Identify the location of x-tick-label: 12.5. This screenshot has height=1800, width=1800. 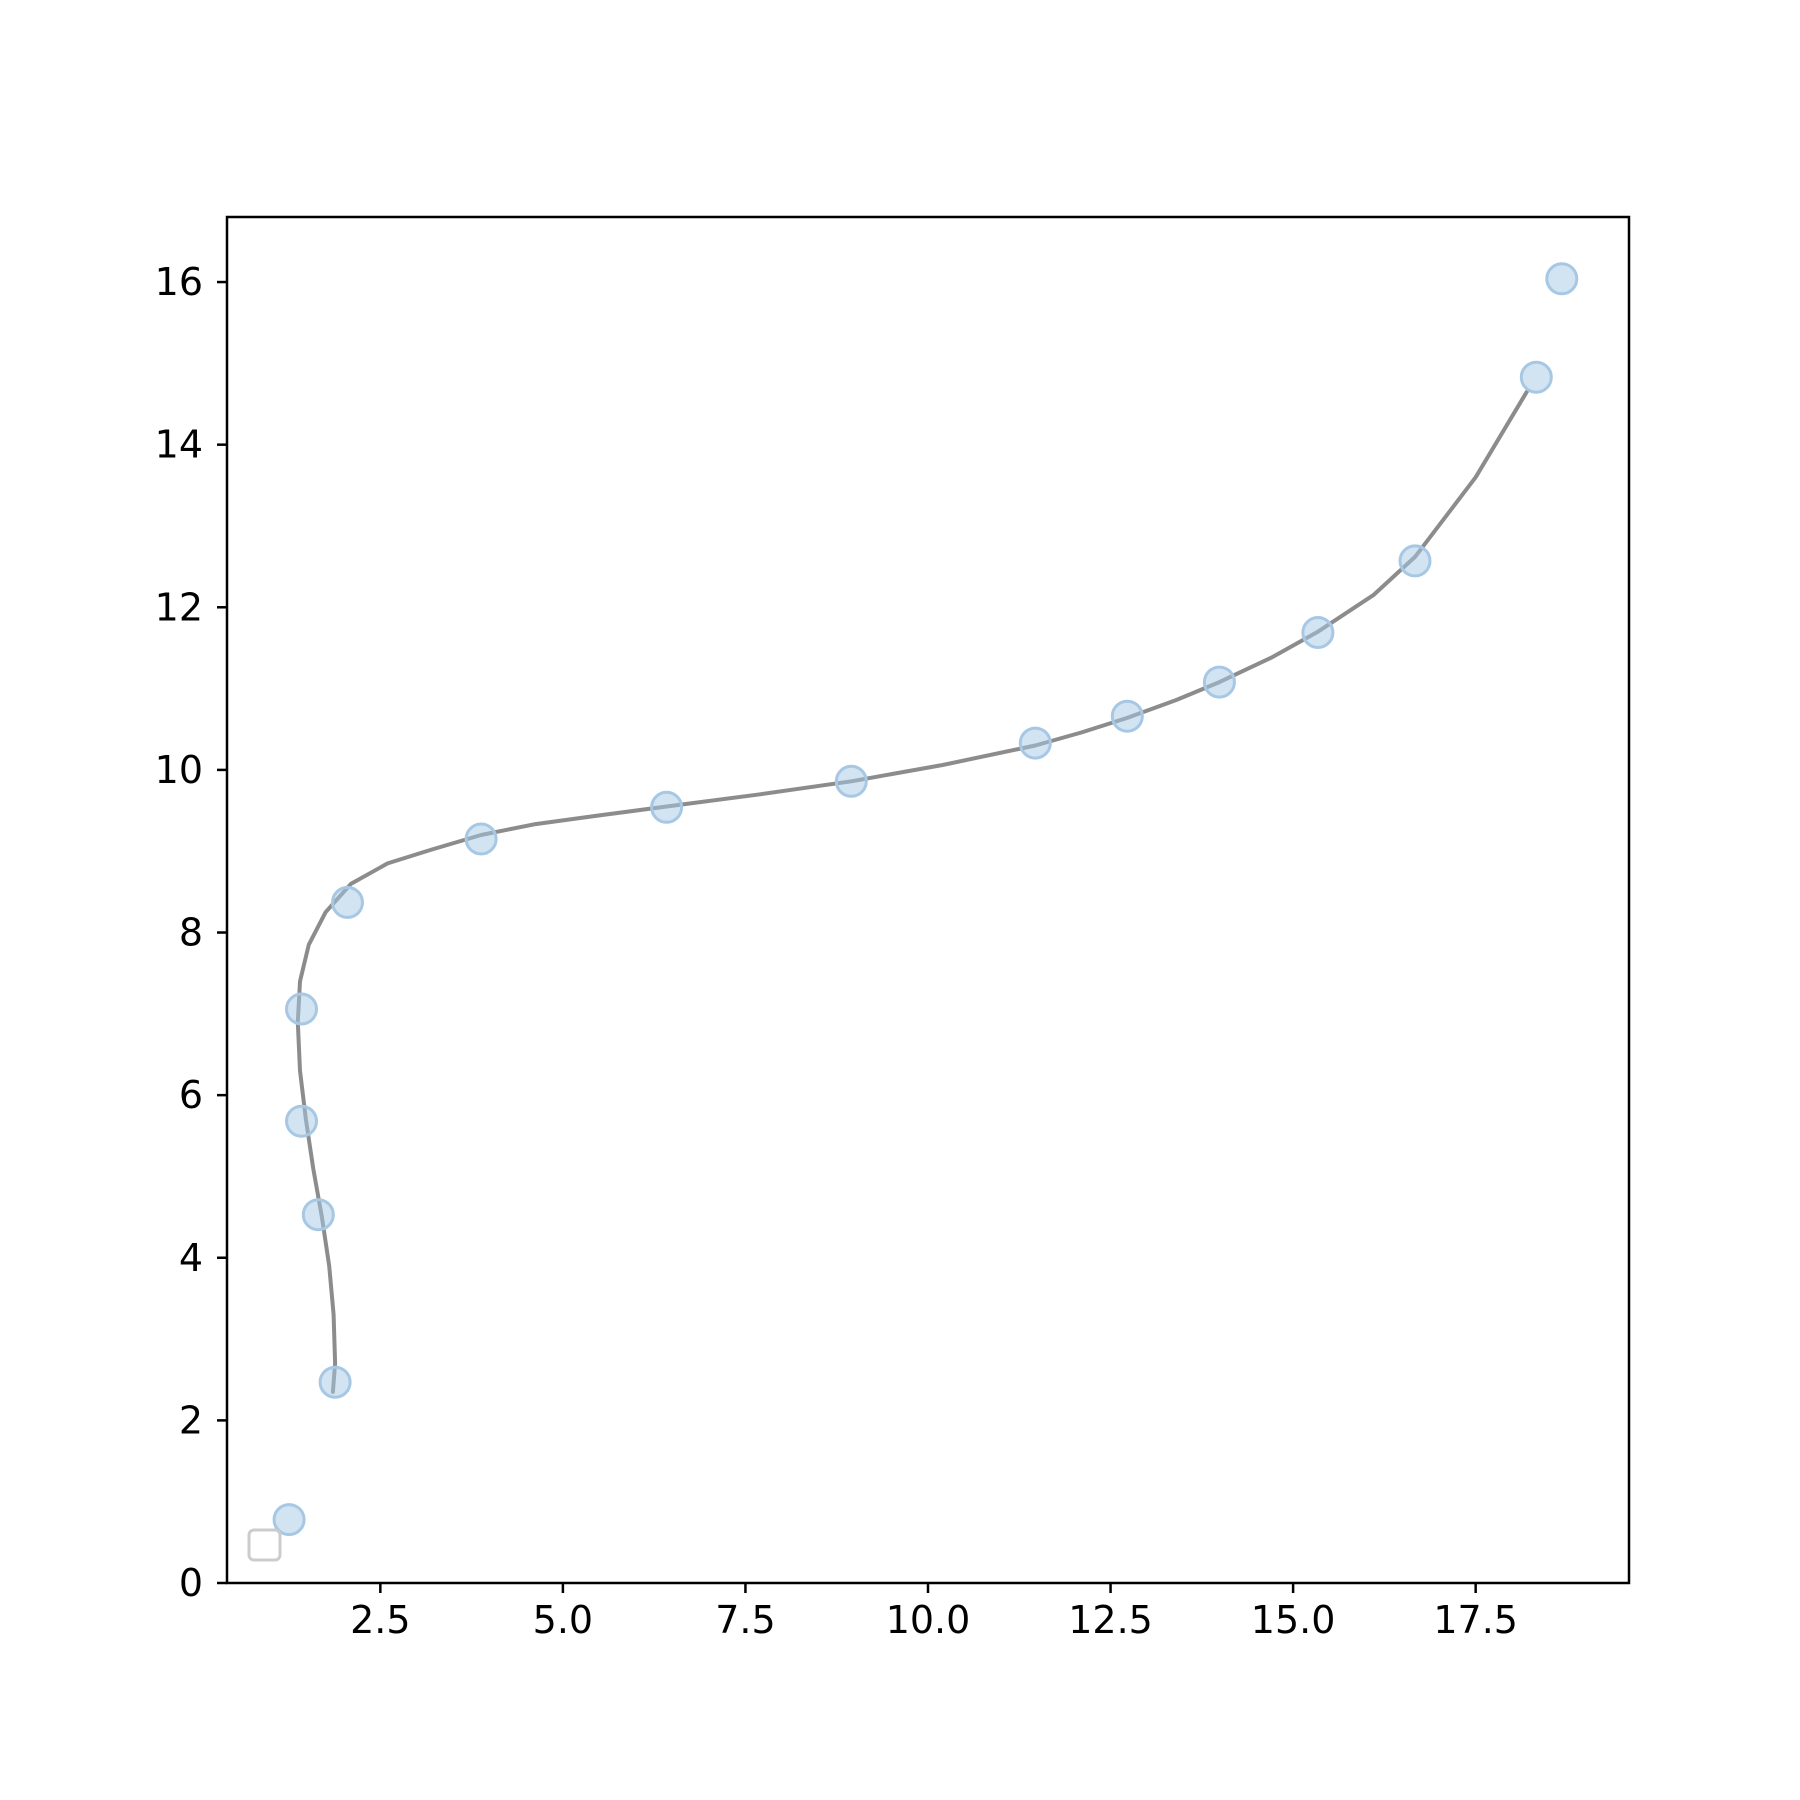
(1110, 1620).